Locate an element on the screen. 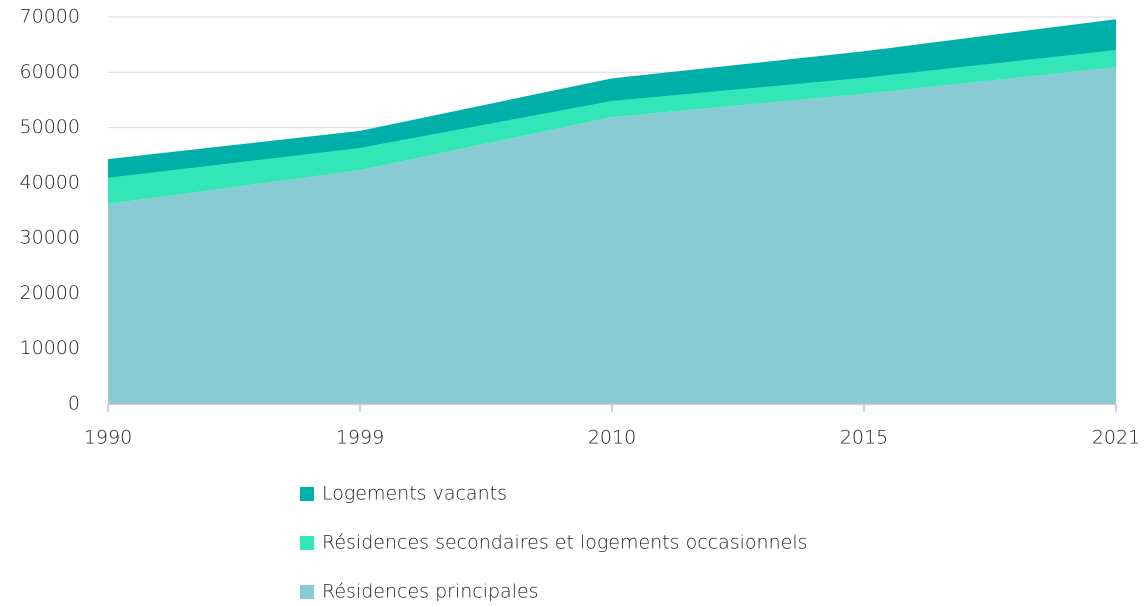 The height and width of the screenshot is (606, 1145). y-tick-label: 40000 is located at coordinates (50, 182).